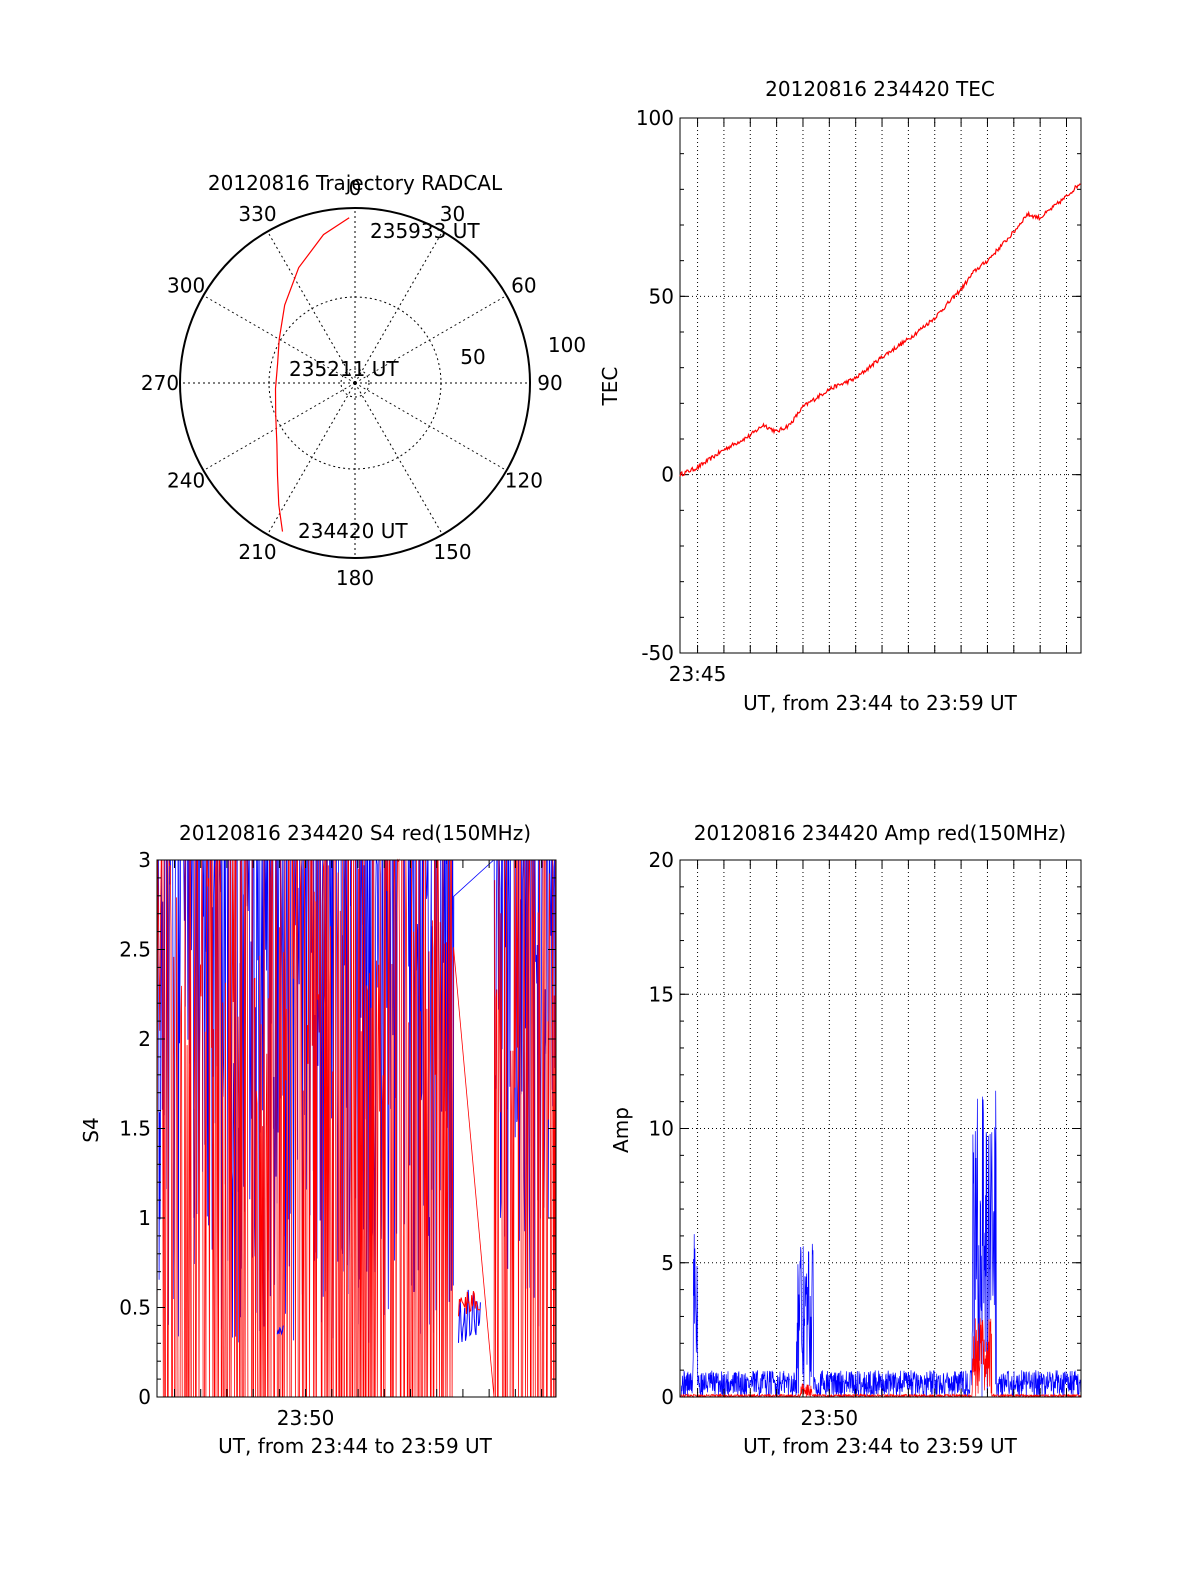 The width and height of the screenshot is (1200, 1575). What do you see at coordinates (880, 330) in the screenshot?
I see `tec-series-line` at bounding box center [880, 330].